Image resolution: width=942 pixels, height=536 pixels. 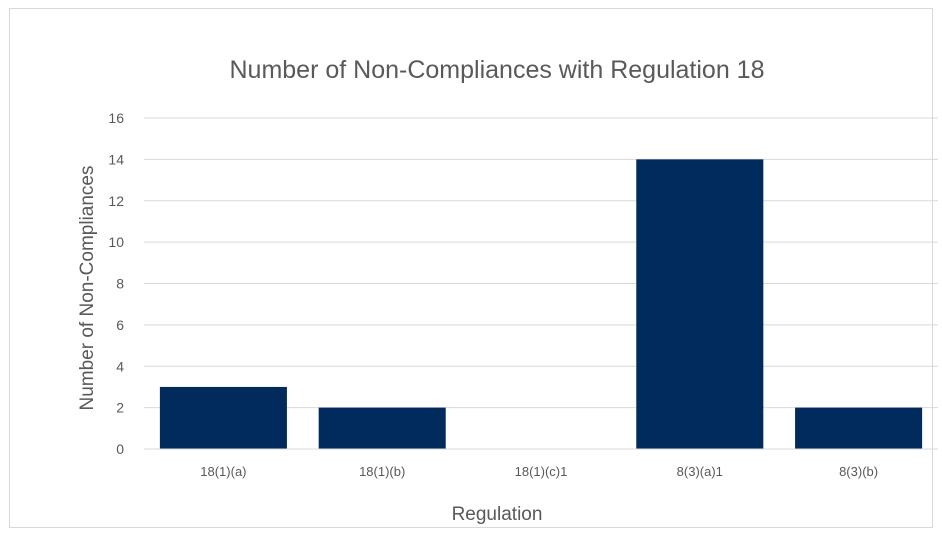 What do you see at coordinates (116, 201) in the screenshot?
I see `y-tick-label: 12` at bounding box center [116, 201].